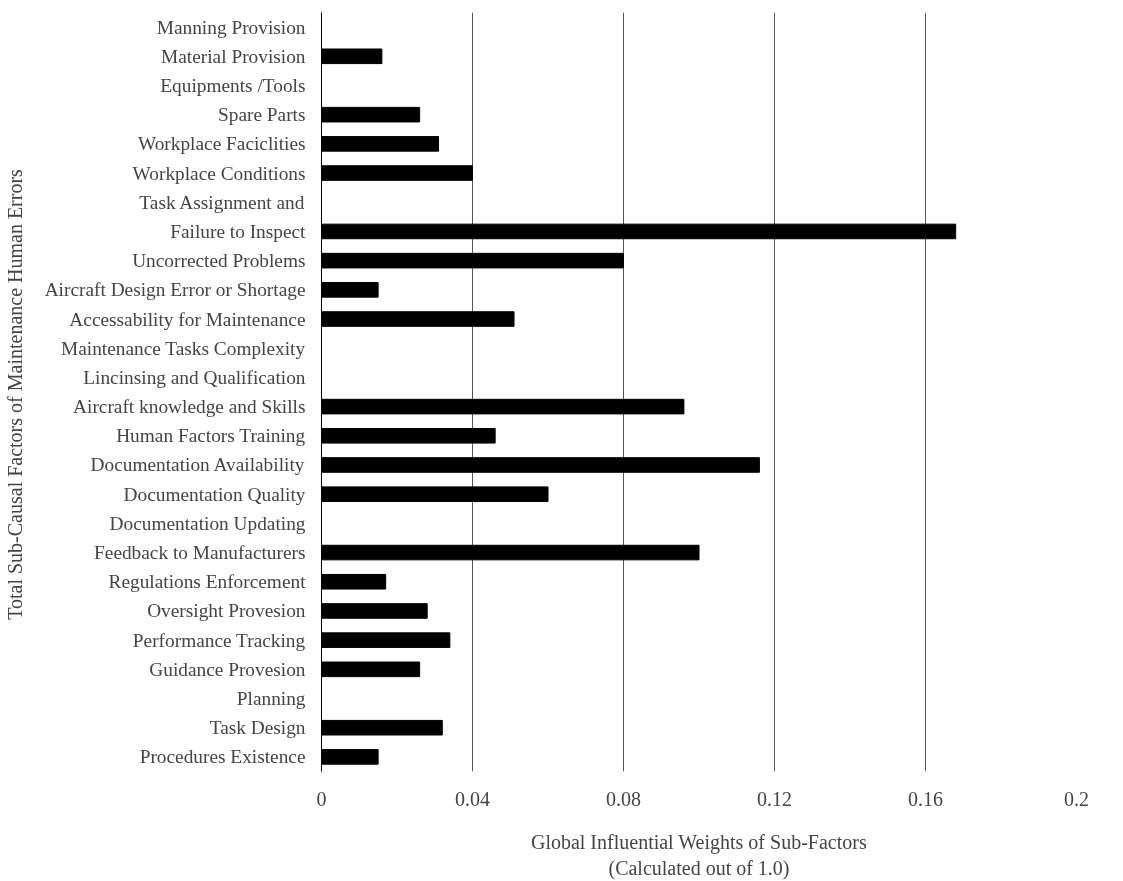  Describe the element at coordinates (222, 757) in the screenshot. I see `y-tick-label: Procedures Existence` at that location.